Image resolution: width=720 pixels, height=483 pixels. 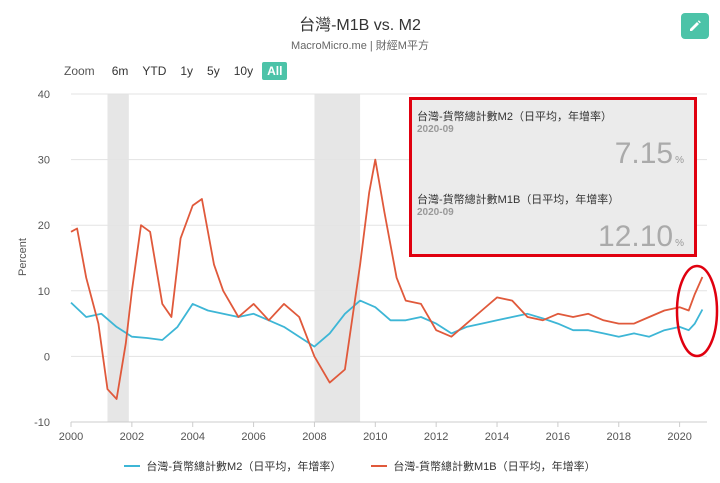 What do you see at coordinates (619, 437) in the screenshot?
I see `x-tick-label: 2018` at bounding box center [619, 437].